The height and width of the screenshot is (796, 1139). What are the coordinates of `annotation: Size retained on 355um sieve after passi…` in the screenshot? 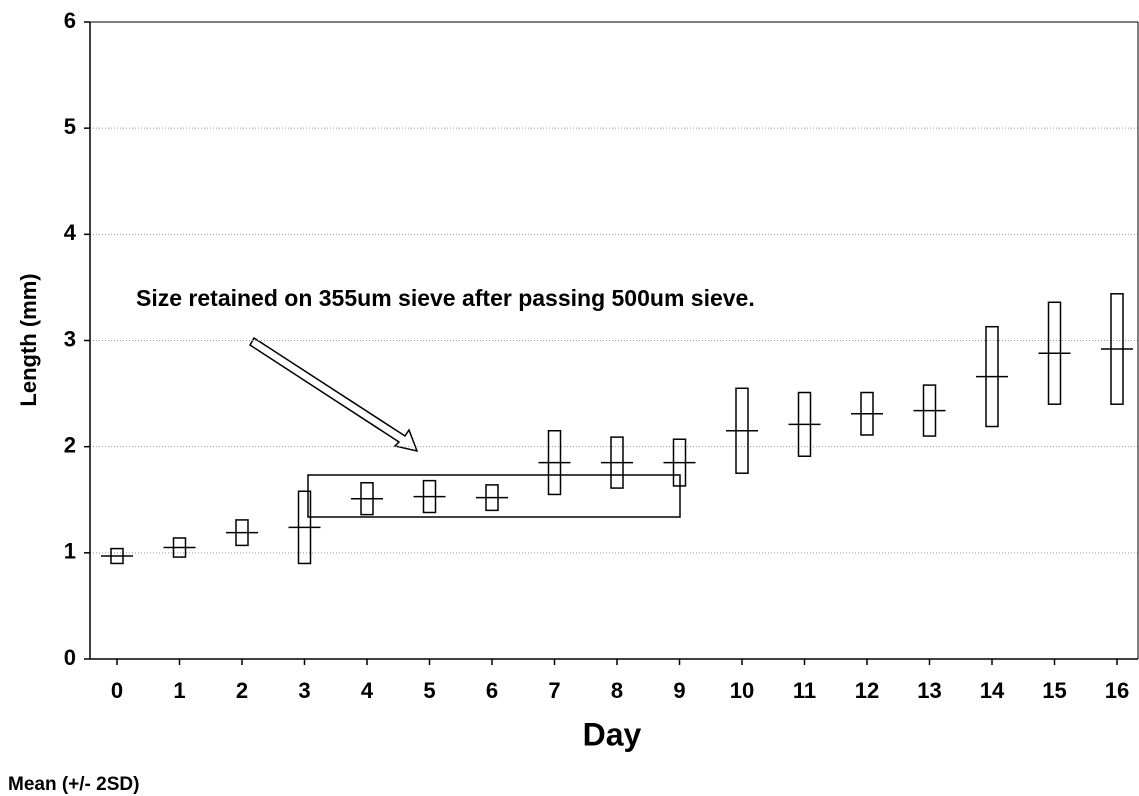 It's located at (445, 298).